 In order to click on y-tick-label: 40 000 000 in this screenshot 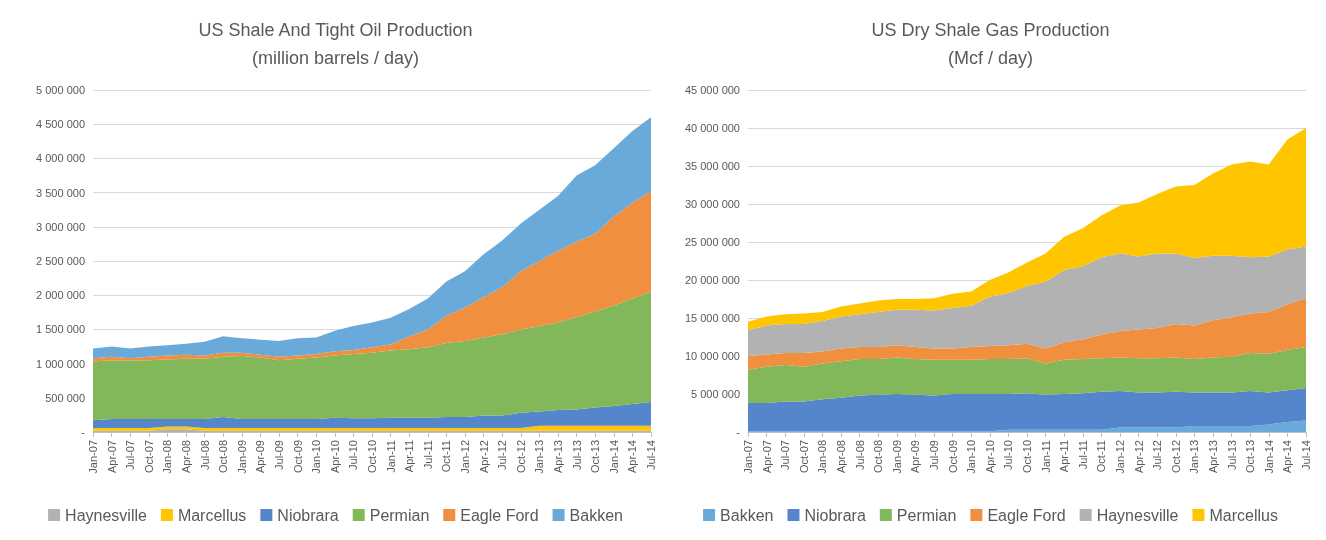, I will do `click(712, 128)`.